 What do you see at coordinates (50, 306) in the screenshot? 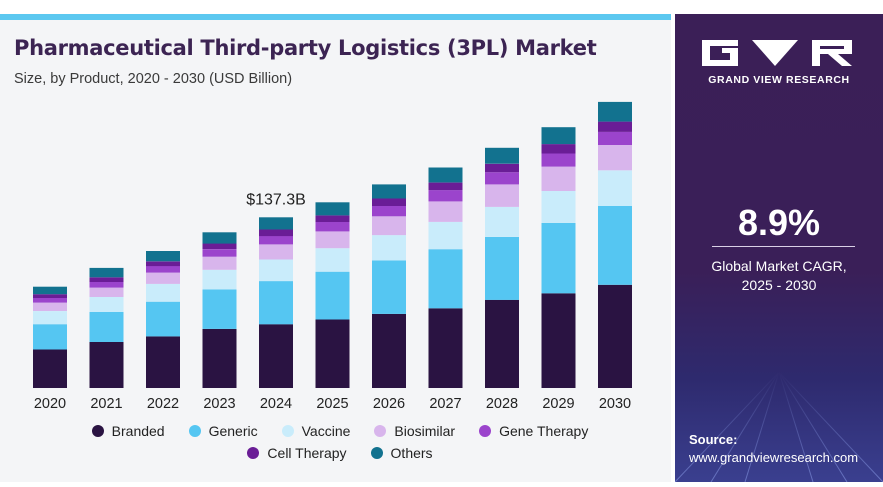
I see `bar-segment-biosimilar-2020` at bounding box center [50, 306].